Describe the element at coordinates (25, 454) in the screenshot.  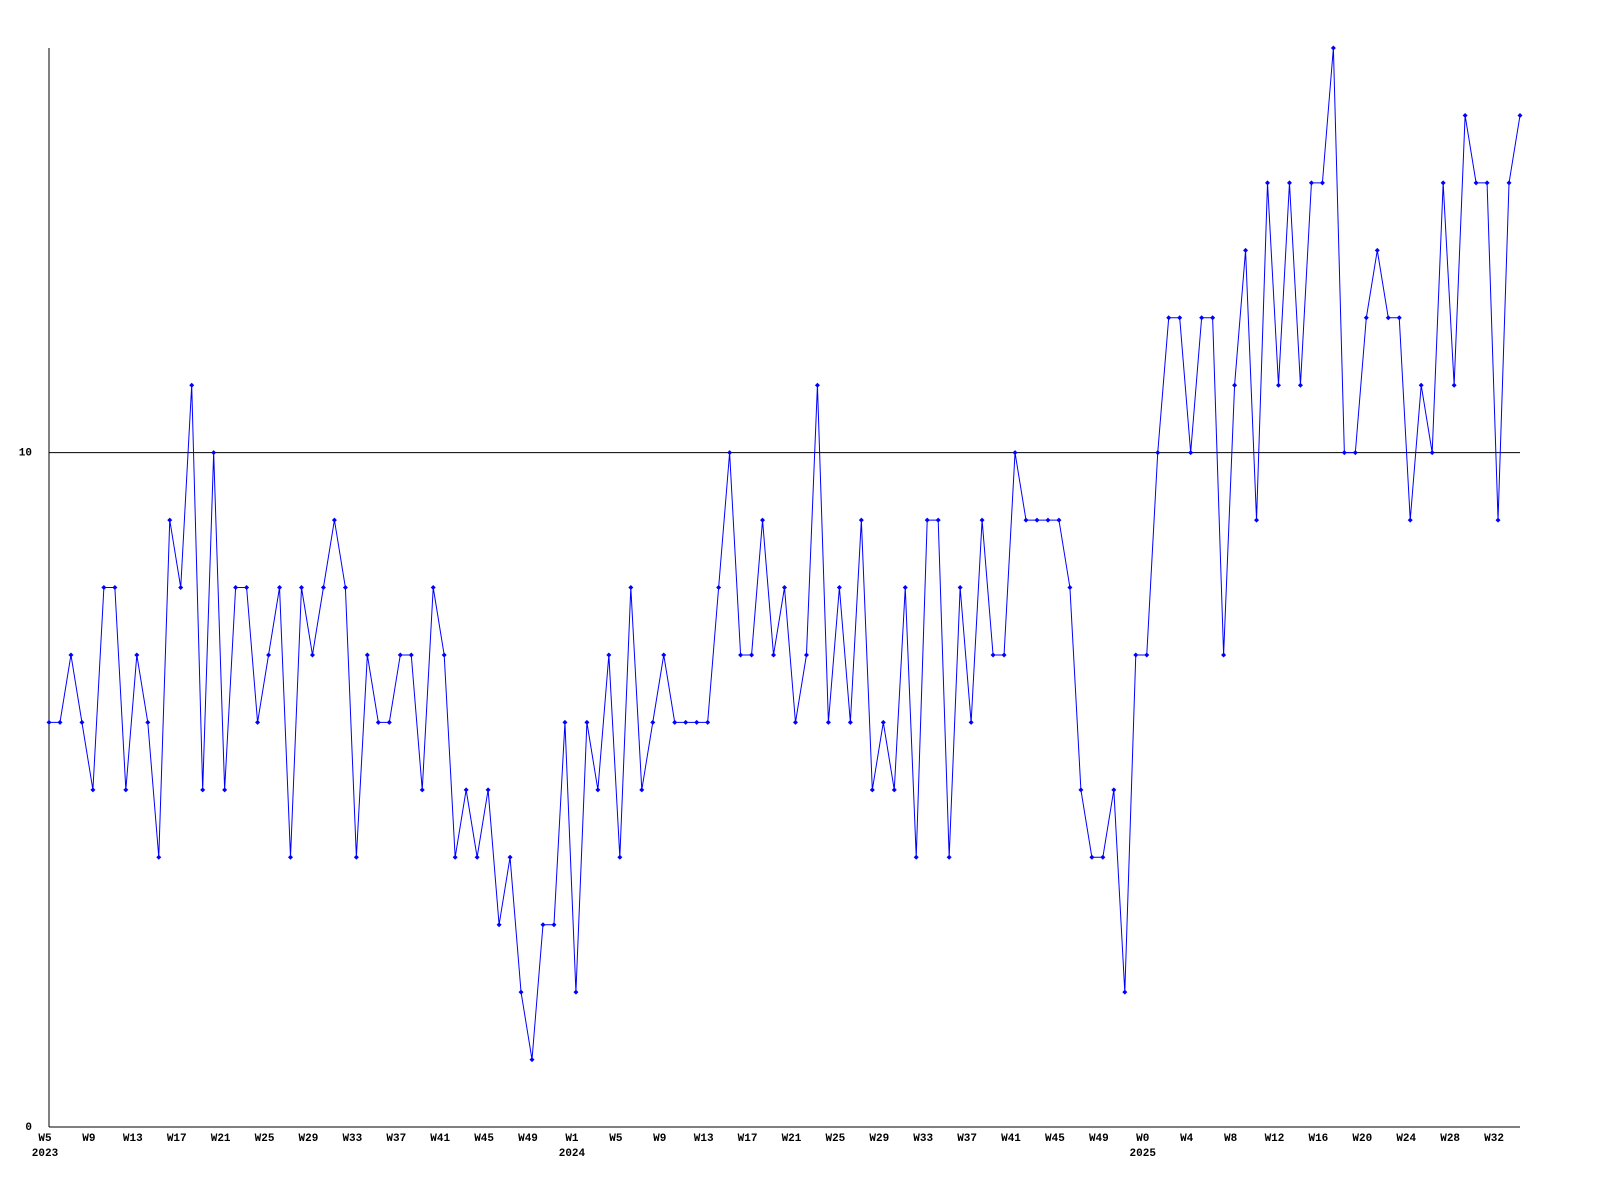
I see `y-tick-label: 10` at that location.